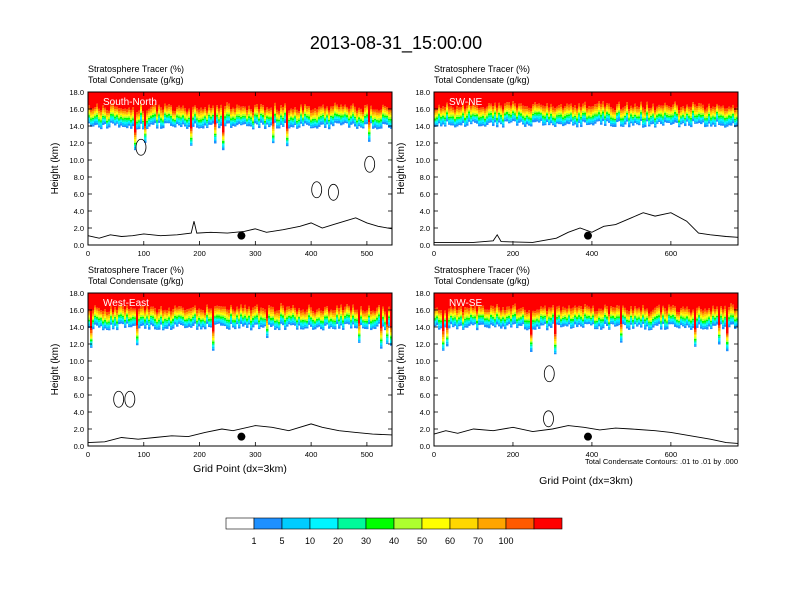 The height and width of the screenshot is (612, 792). What do you see at coordinates (136, 281) in the screenshot?
I see `panel-header-line2: Total Condensate (g/kg)` at bounding box center [136, 281].